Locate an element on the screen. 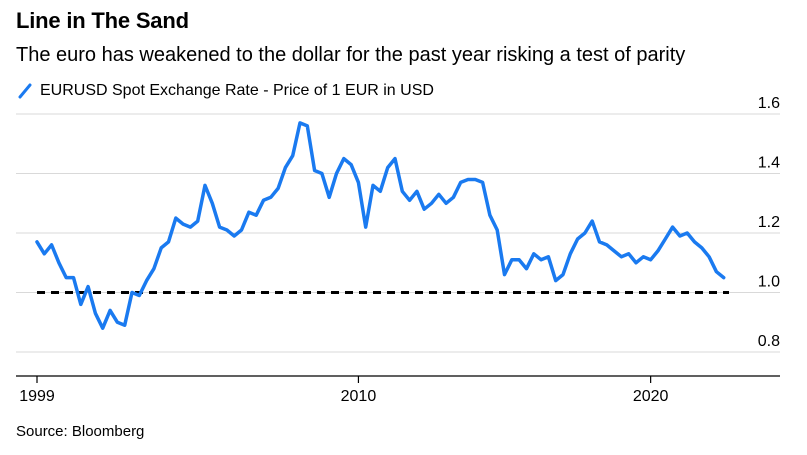  y-tick-label: 1.6 is located at coordinates (769, 103).